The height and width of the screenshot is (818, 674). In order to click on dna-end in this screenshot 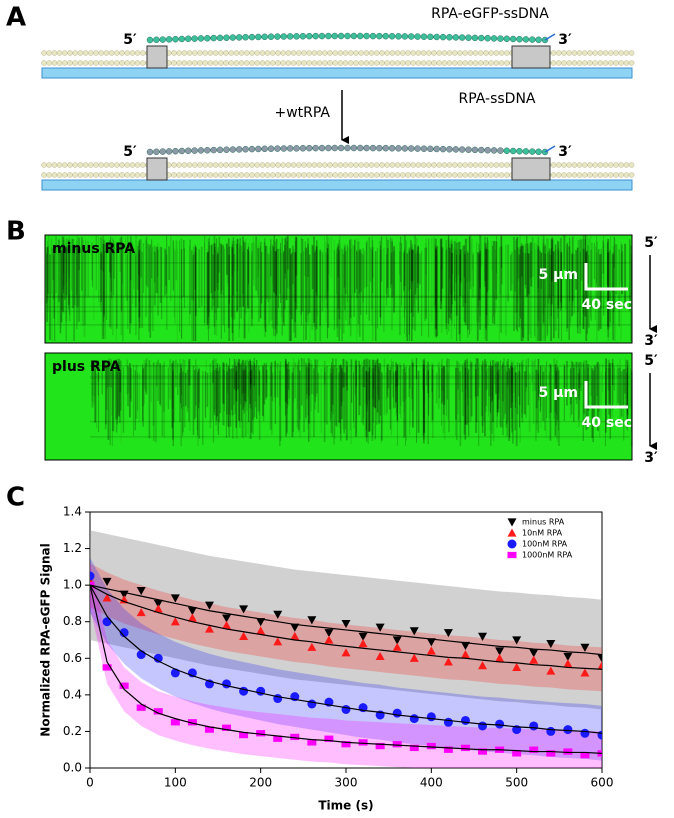, I will do `click(550, 149)`.